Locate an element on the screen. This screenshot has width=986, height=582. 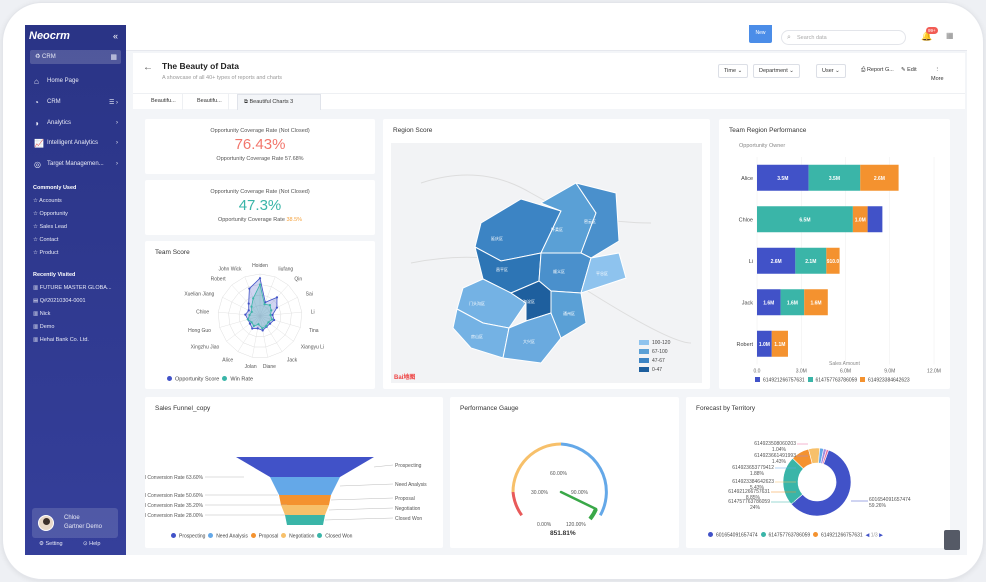
search-input: ⌕ Search data is located at coordinates (843, 37).